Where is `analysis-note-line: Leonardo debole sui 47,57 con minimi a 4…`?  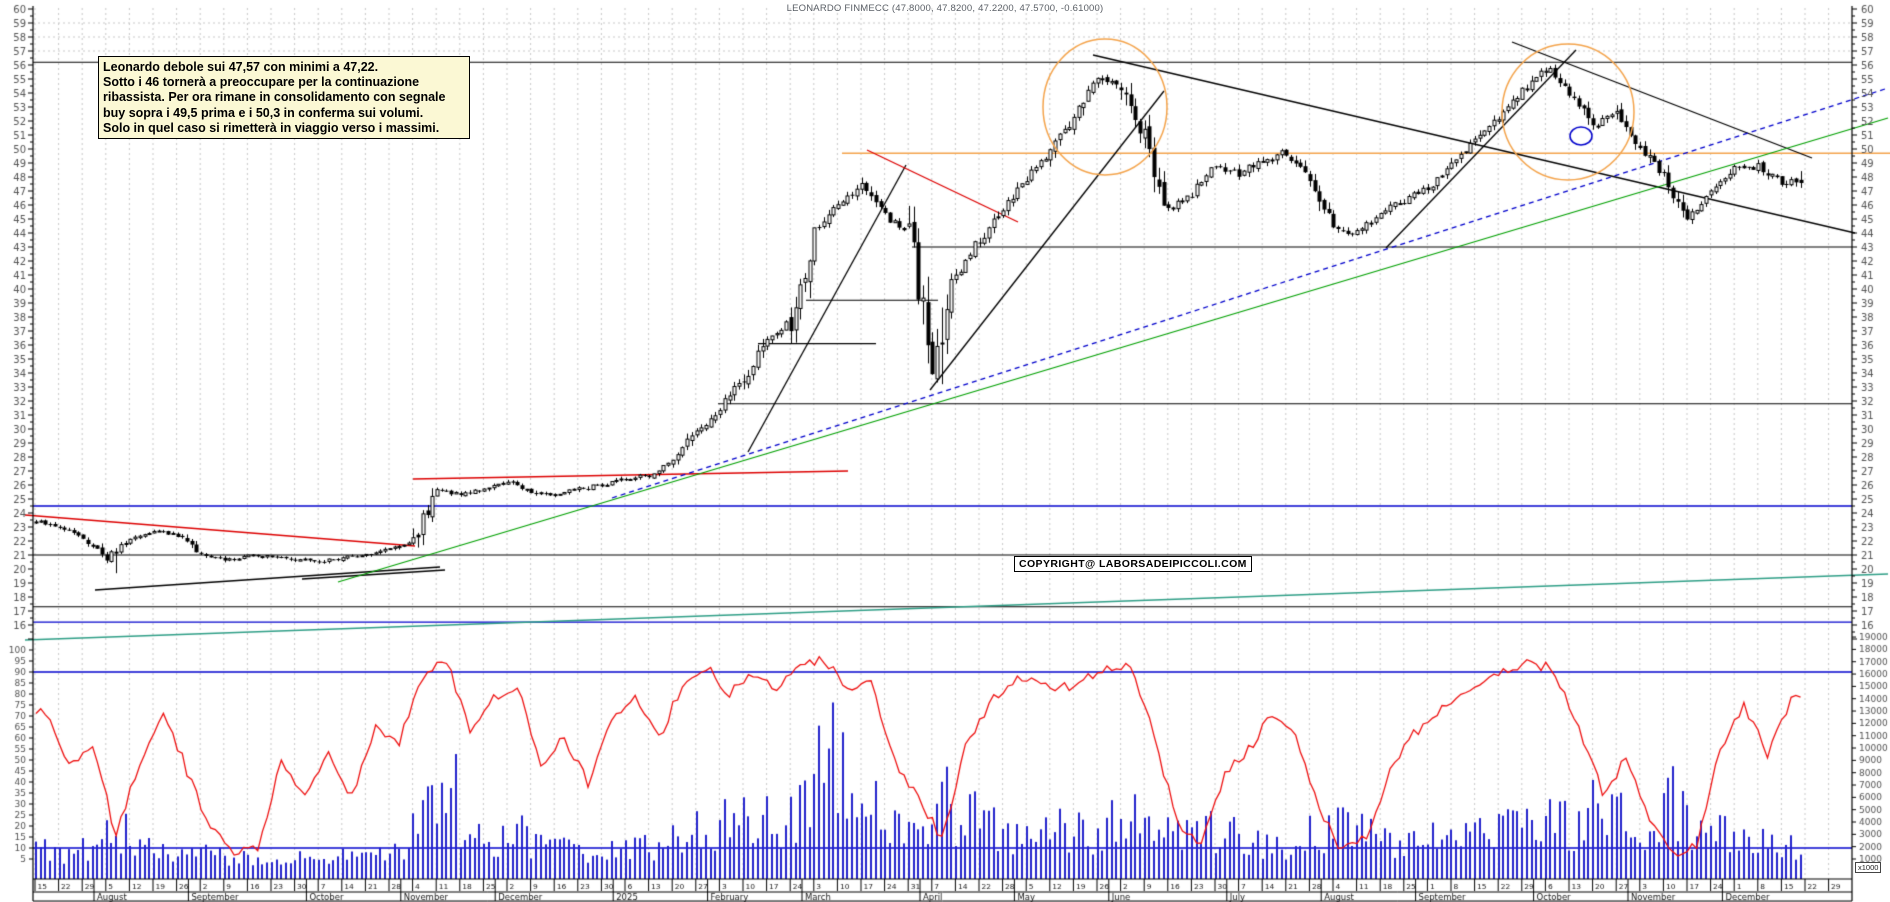 analysis-note-line: Leonardo debole sui 47,57 con minimi a 4… is located at coordinates (241, 67).